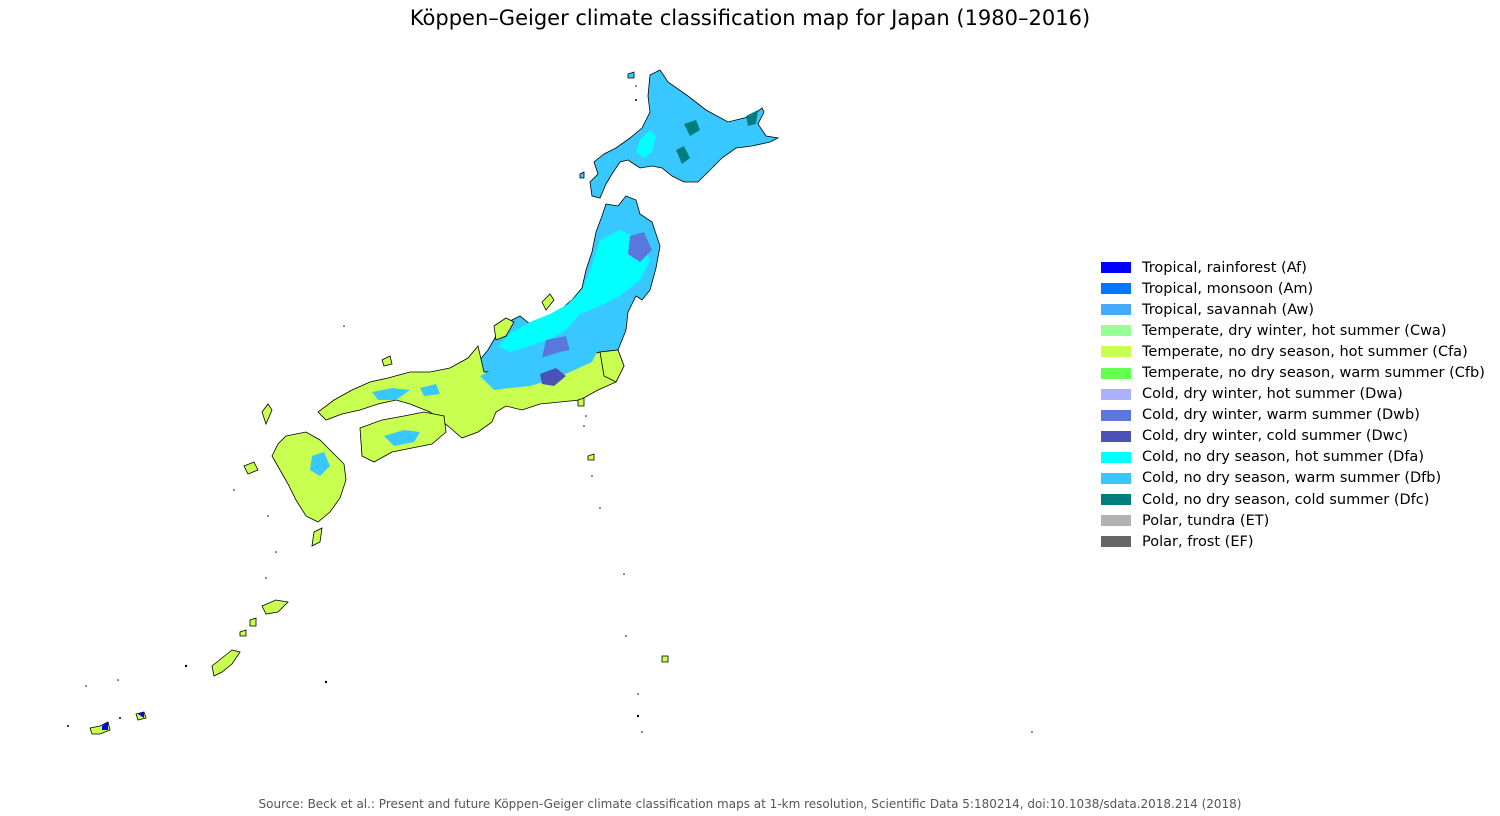  I want to click on okinawa-island, so click(226, 663).